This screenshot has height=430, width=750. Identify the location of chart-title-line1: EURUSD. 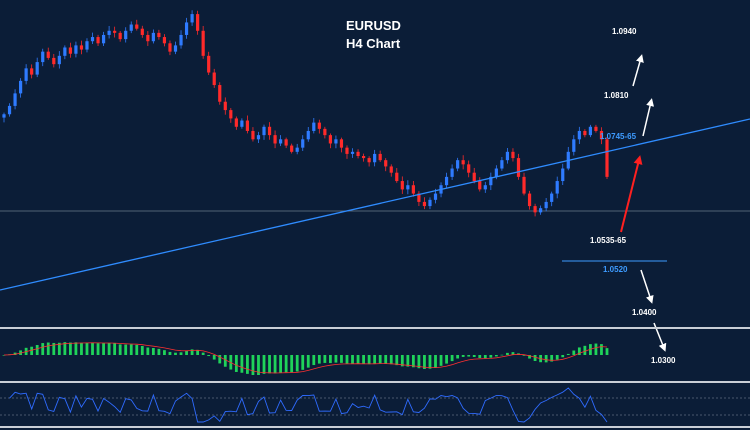
(373, 25).